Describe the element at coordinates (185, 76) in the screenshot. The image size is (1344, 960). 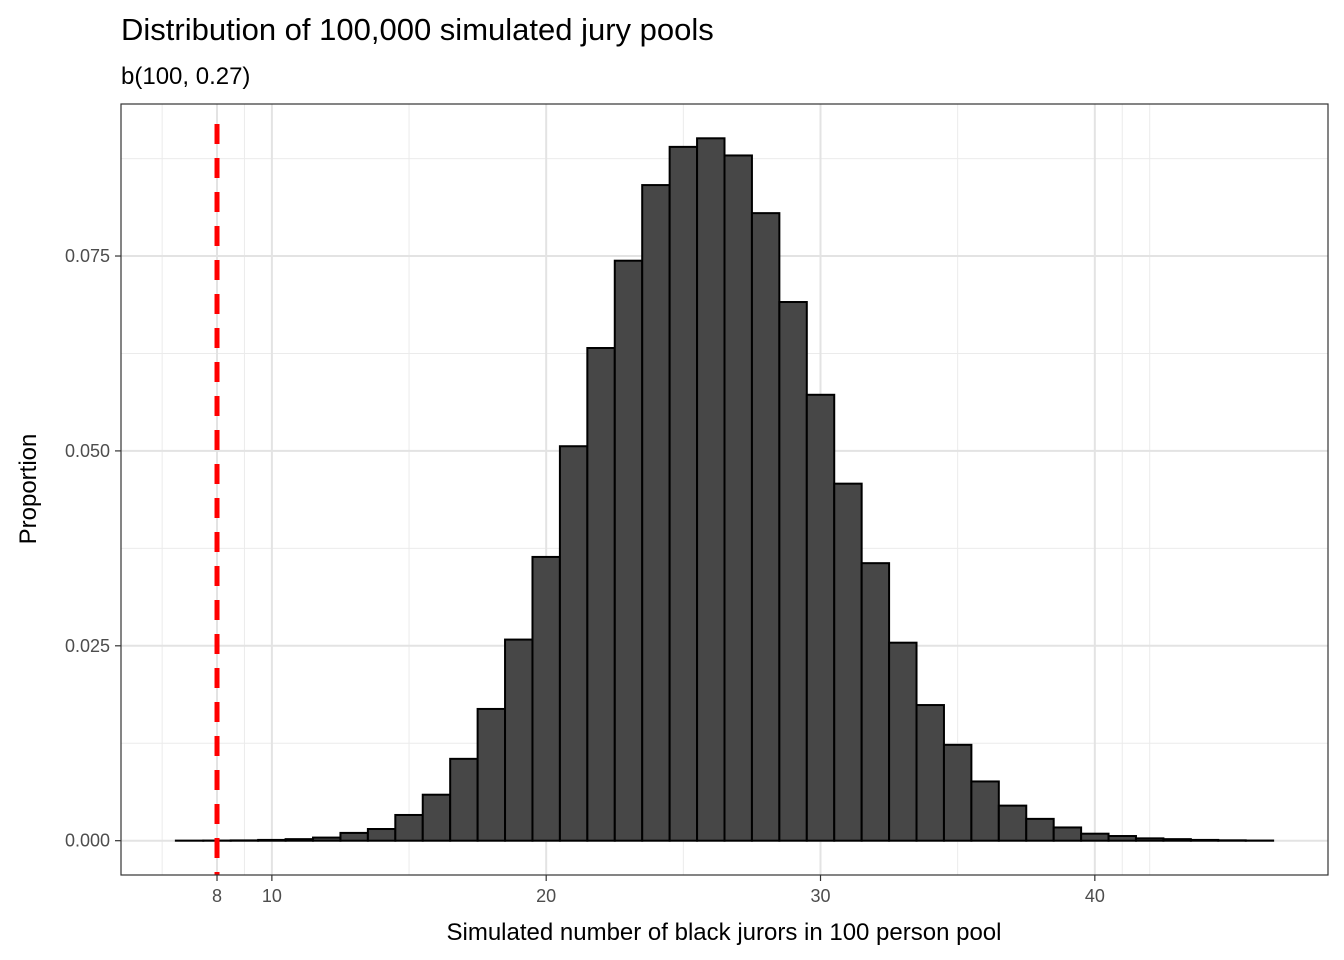
I see `chart-subtitle: b(100, 0.27)` at that location.